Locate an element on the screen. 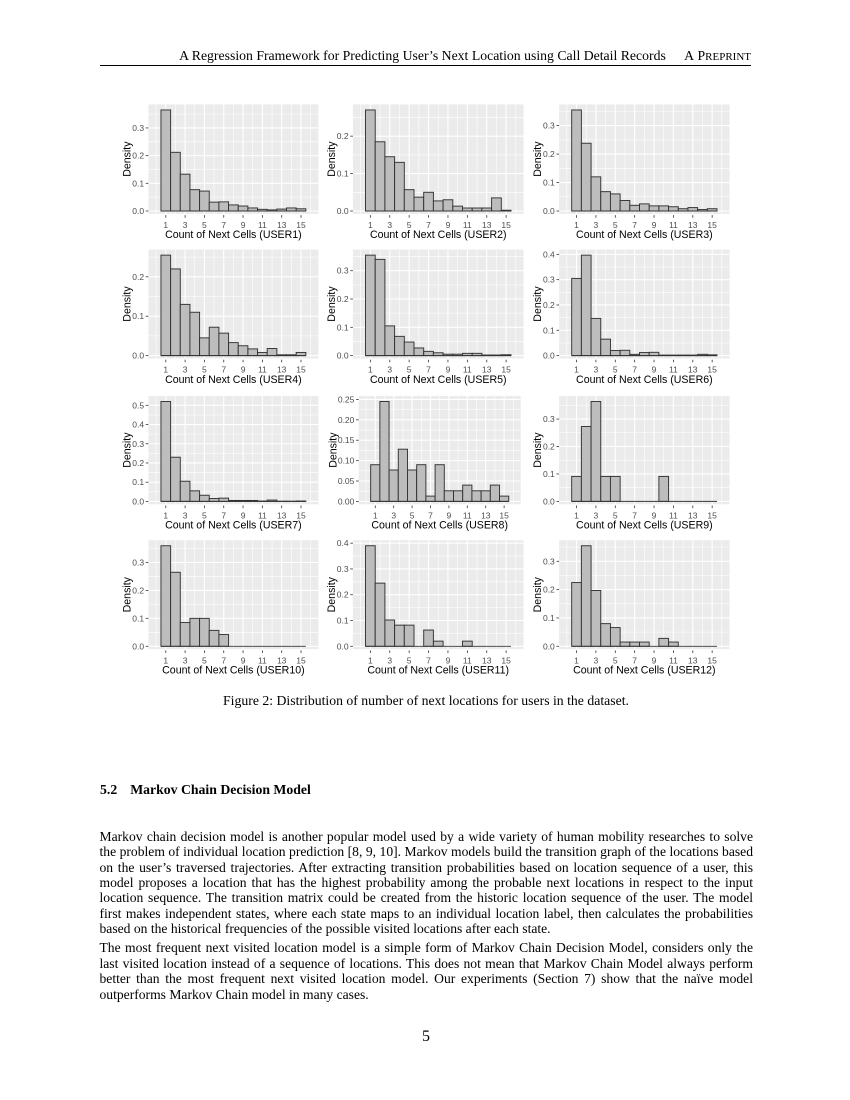 The height and width of the screenshot is (1100, 850). svg-text: Count of Next Cells (USER3) is located at coordinates (644, 235).